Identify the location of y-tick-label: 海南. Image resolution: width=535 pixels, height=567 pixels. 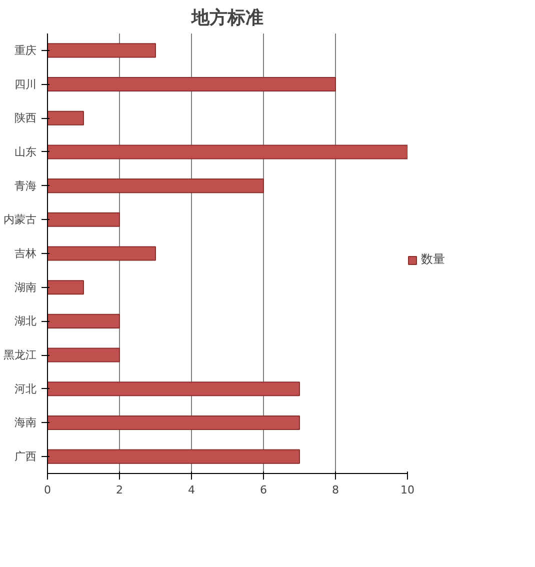
(25, 423).